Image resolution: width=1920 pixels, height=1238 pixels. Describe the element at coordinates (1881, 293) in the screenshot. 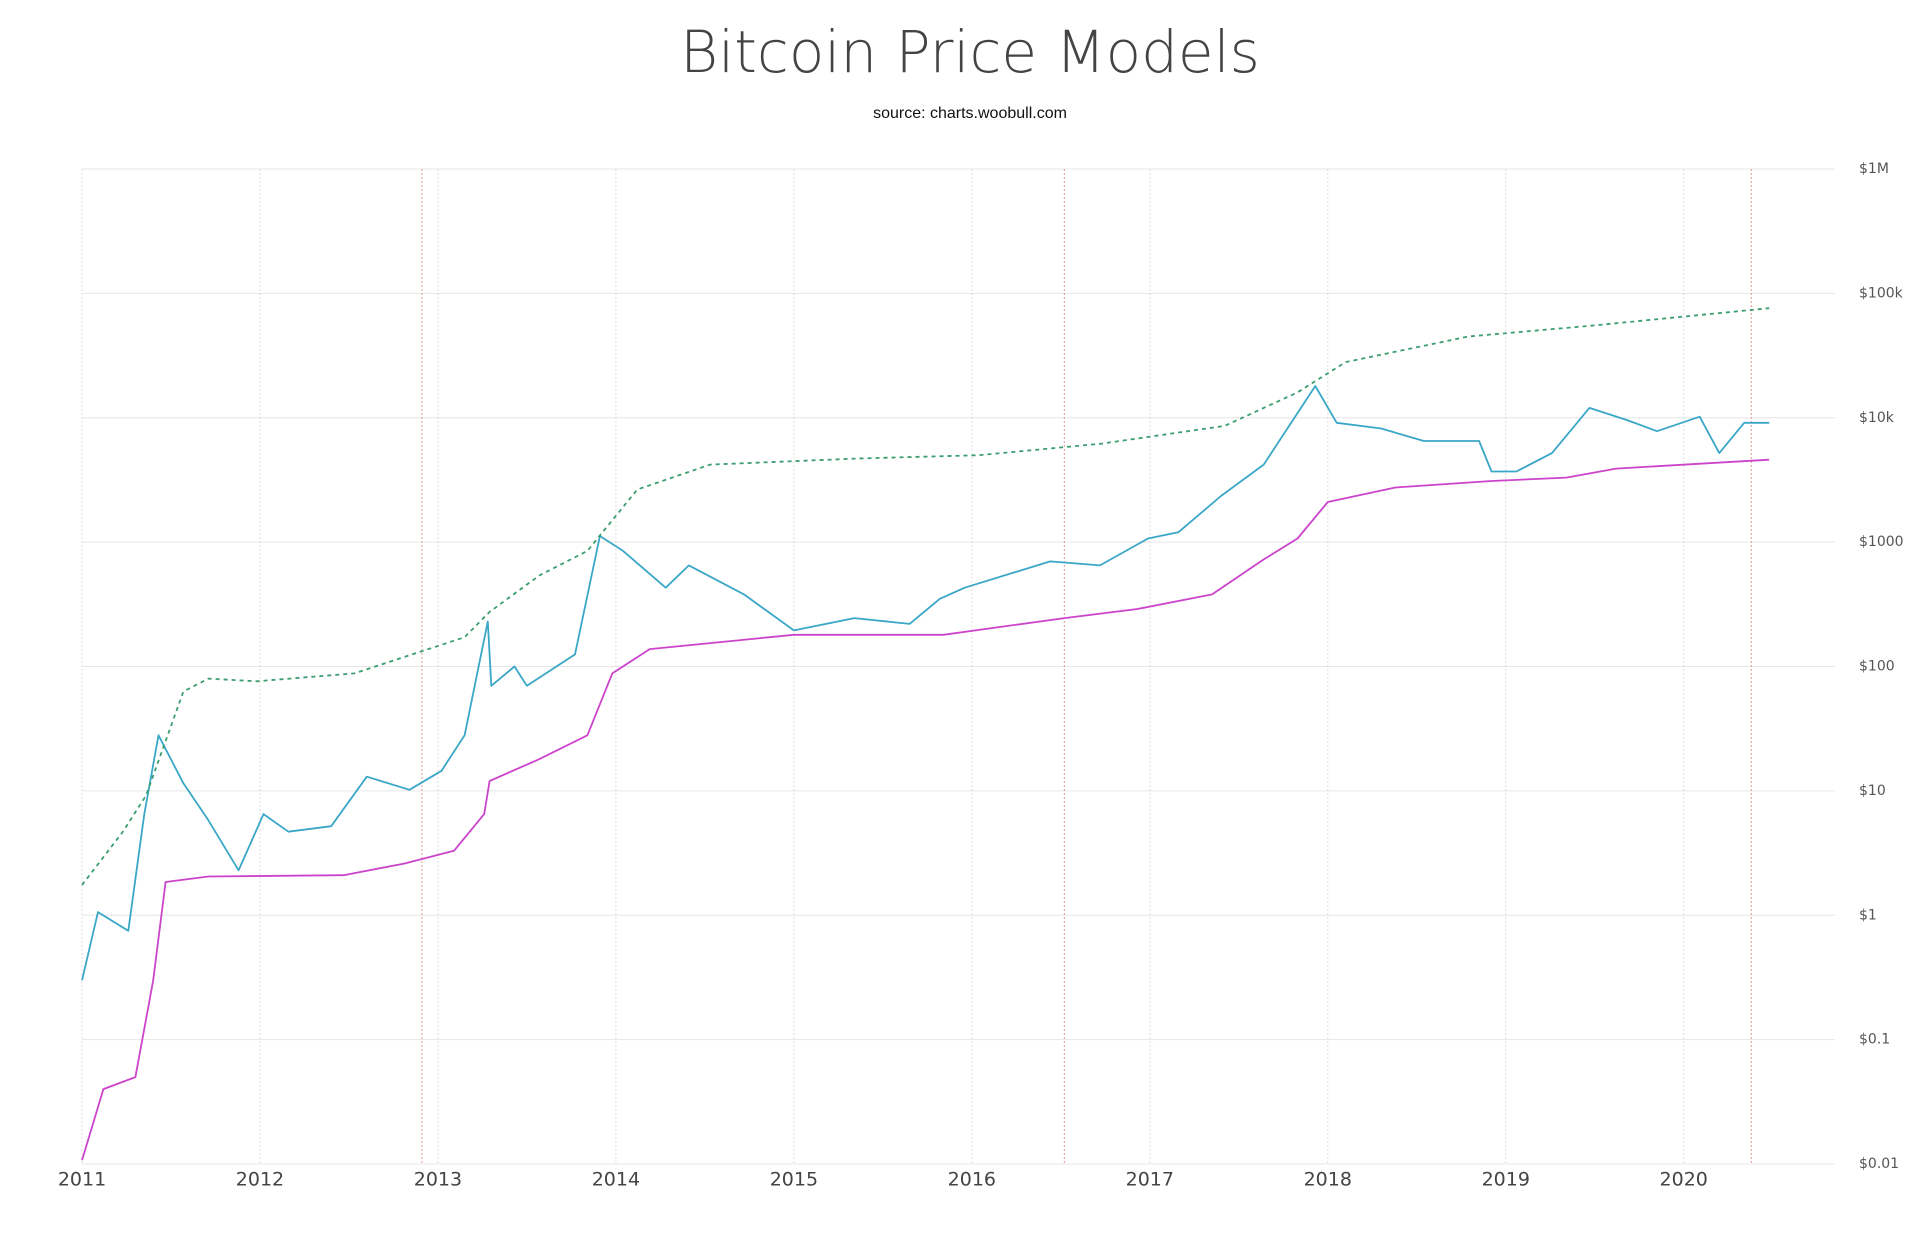

I see `y-tick-label: $100k` at that location.